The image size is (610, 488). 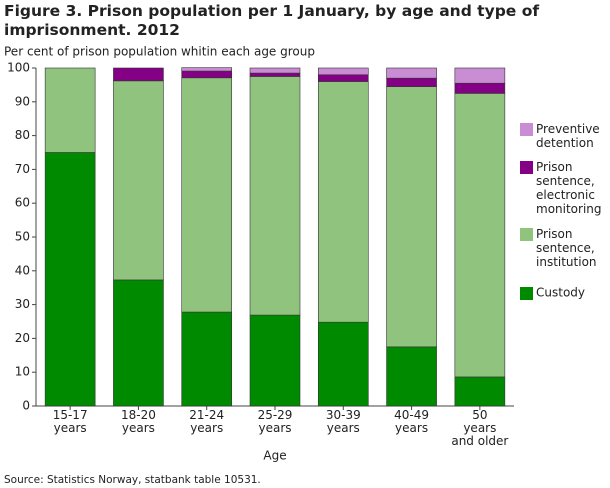 What do you see at coordinates (275, 421) in the screenshot?
I see `x-tick-label: 25-29 years` at bounding box center [275, 421].